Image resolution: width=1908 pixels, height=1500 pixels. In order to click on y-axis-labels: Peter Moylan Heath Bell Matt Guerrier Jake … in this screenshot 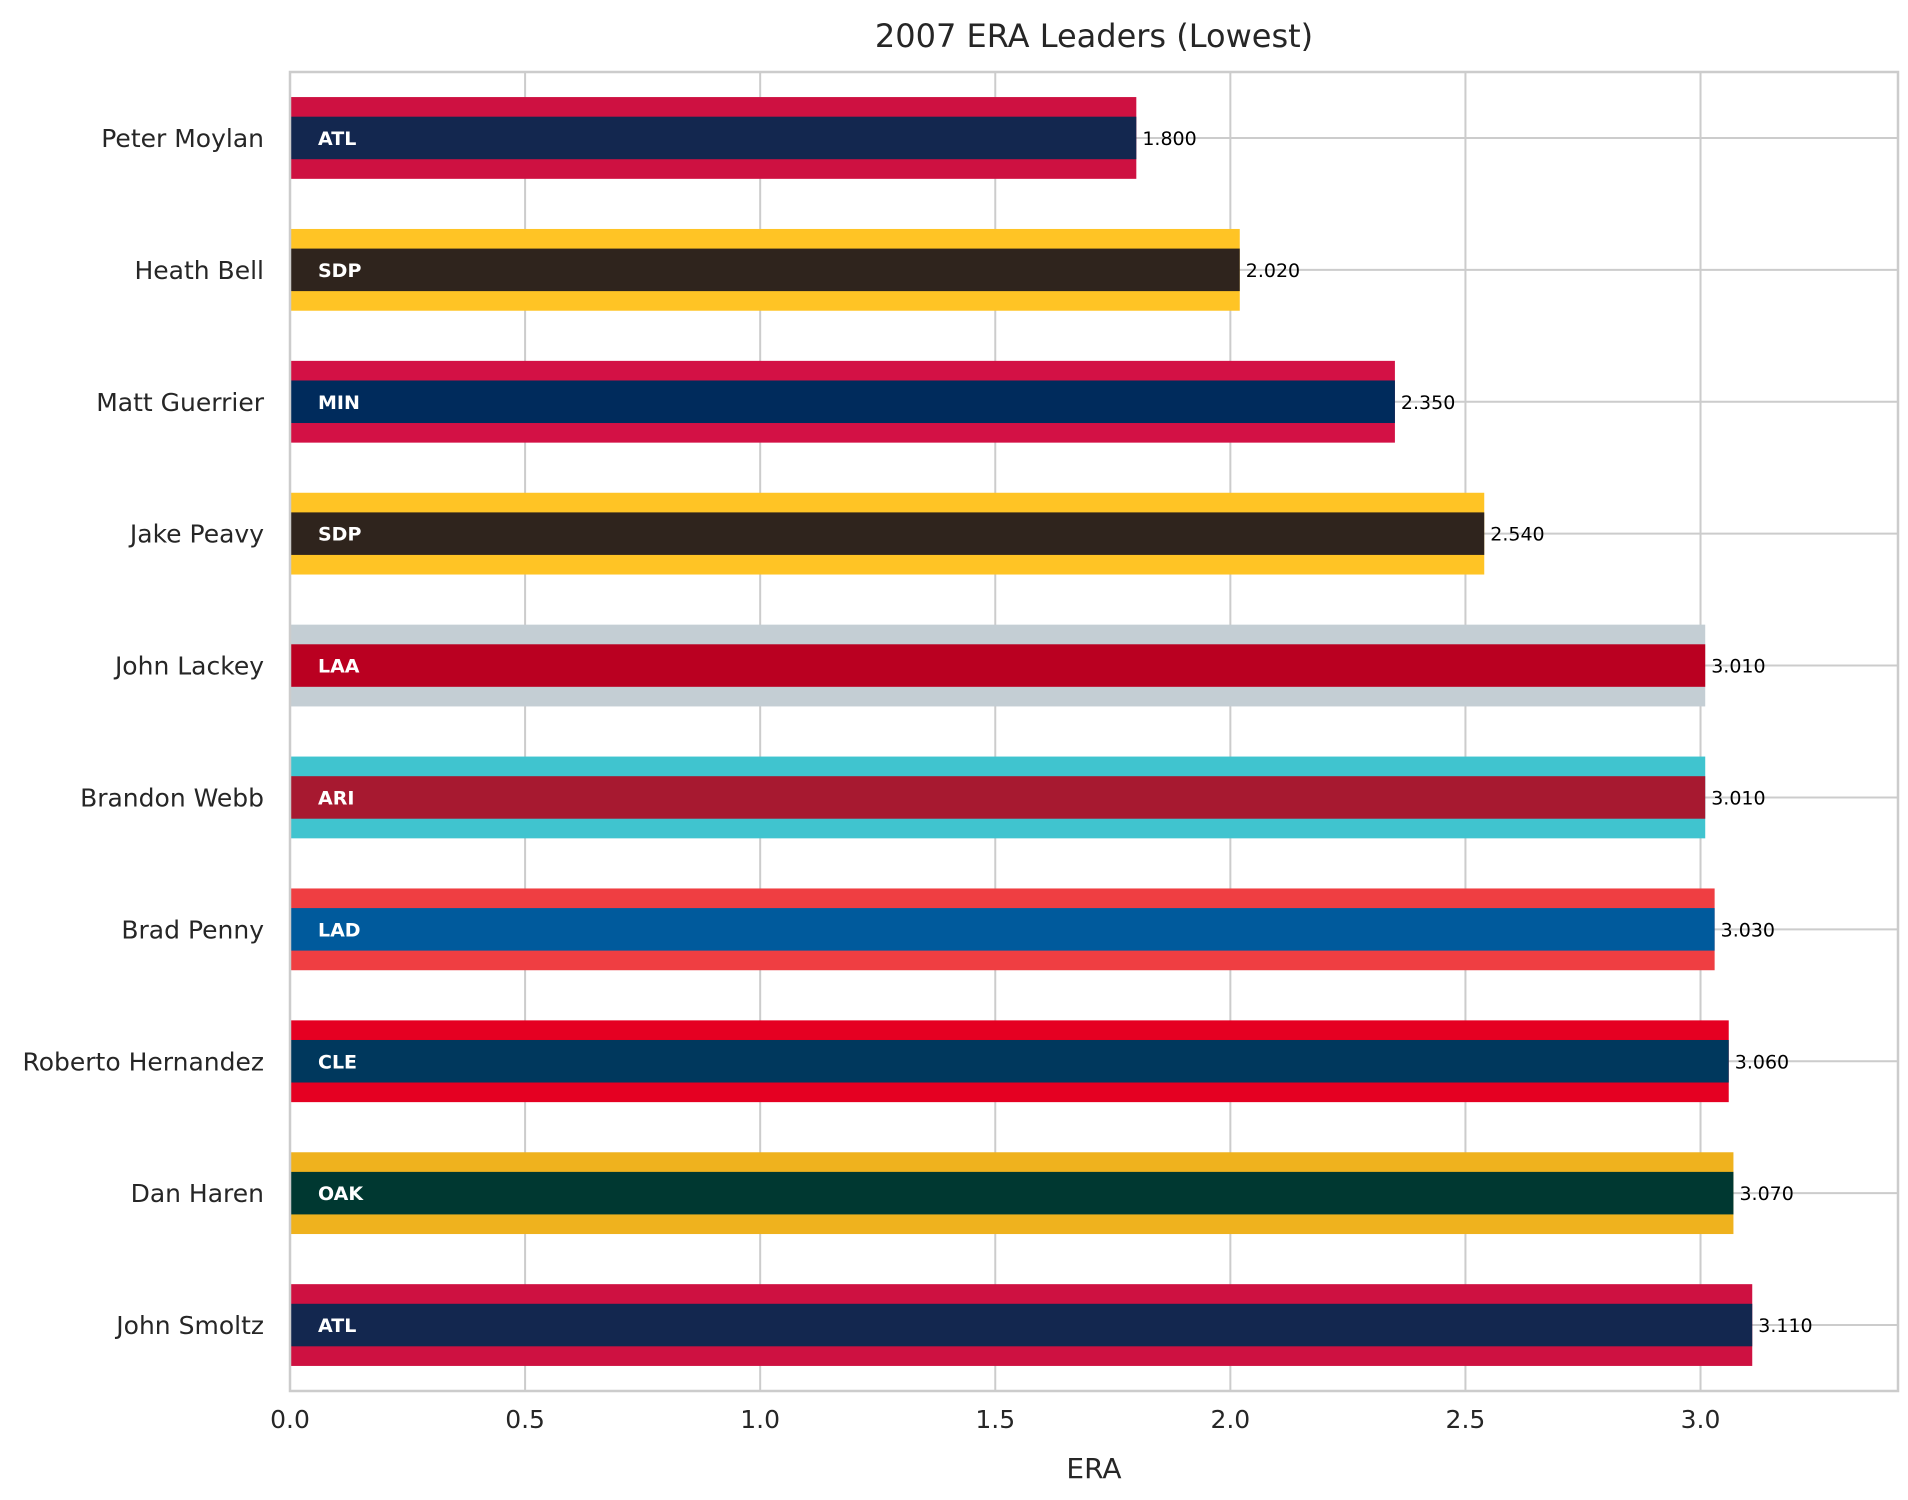, I will do `click(143, 732)`.